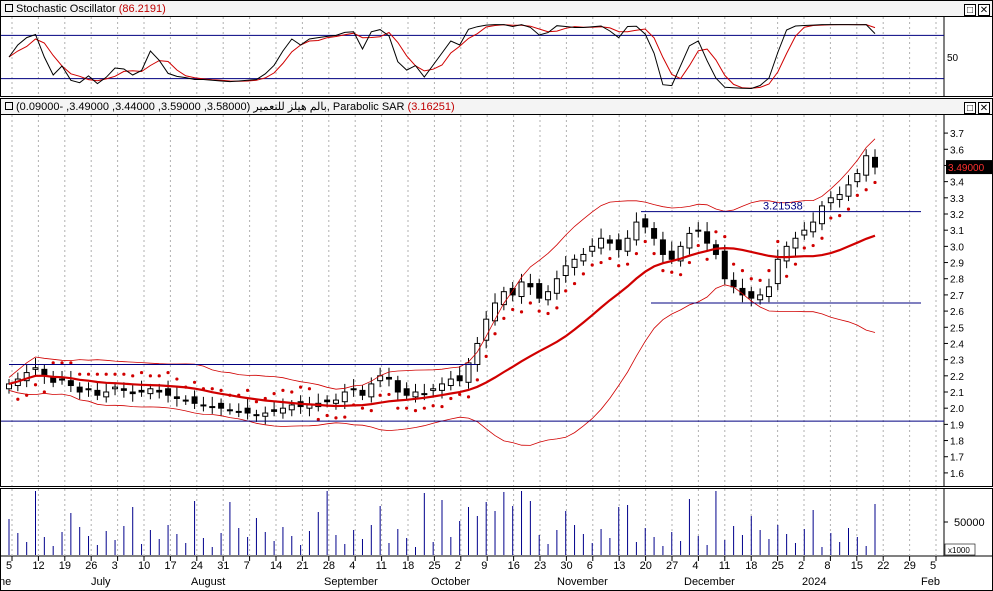 The width and height of the screenshot is (993, 591). I want to click on y-tick-label: 2.5, so click(957, 328).